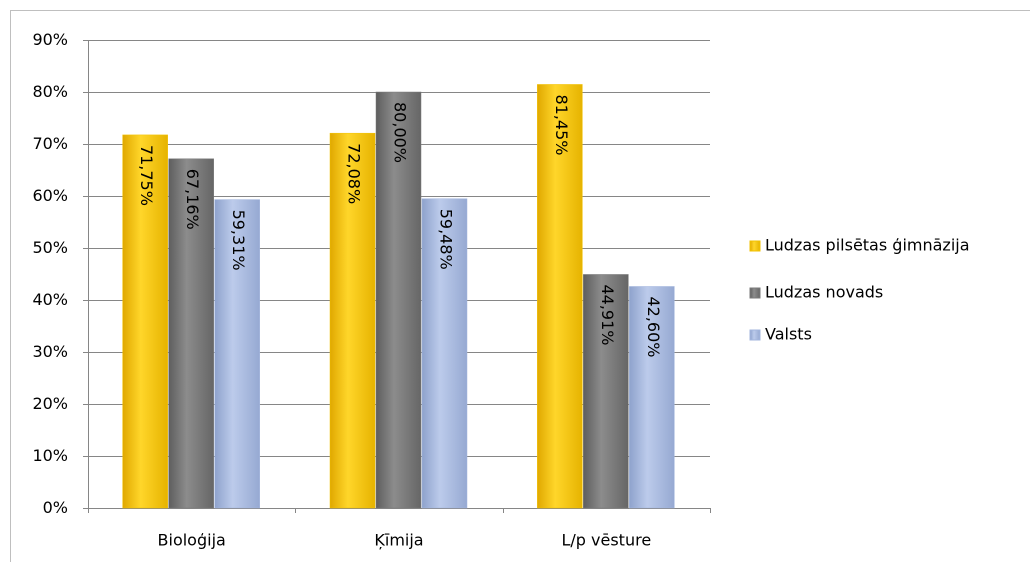 Image resolution: width=1030 pixels, height=562 pixels. Describe the element at coordinates (50, 351) in the screenshot. I see `y-tick-label: 30%` at that location.